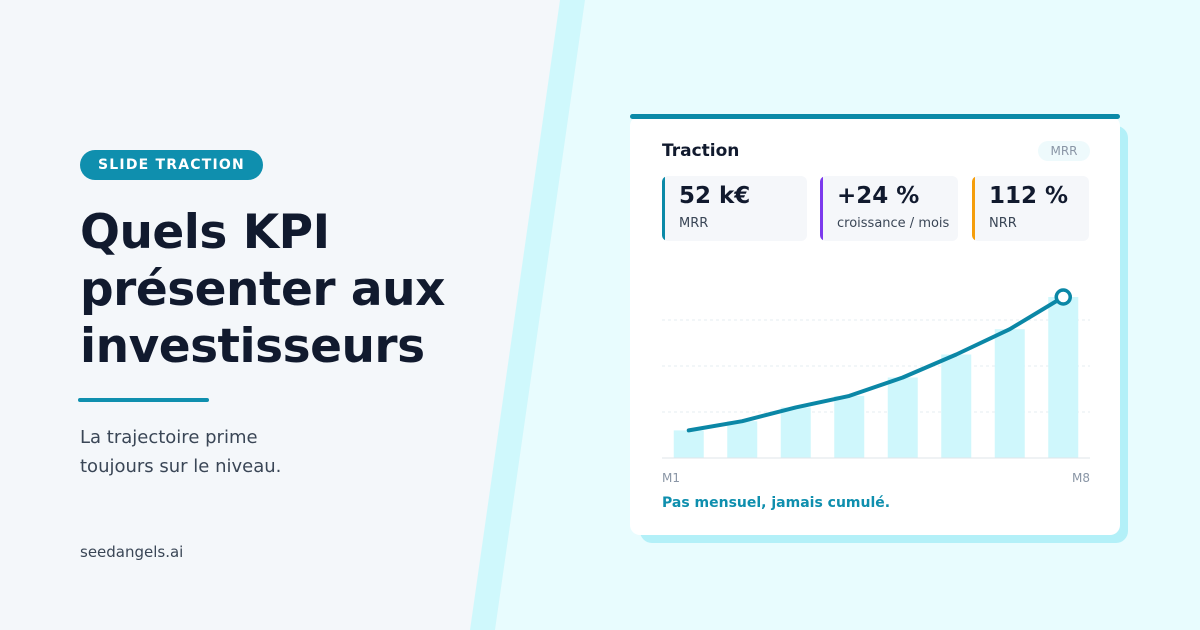 The width and height of the screenshot is (1200, 630). Describe the element at coordinates (1003, 223) in the screenshot. I see `kpi-label: NRR` at that location.